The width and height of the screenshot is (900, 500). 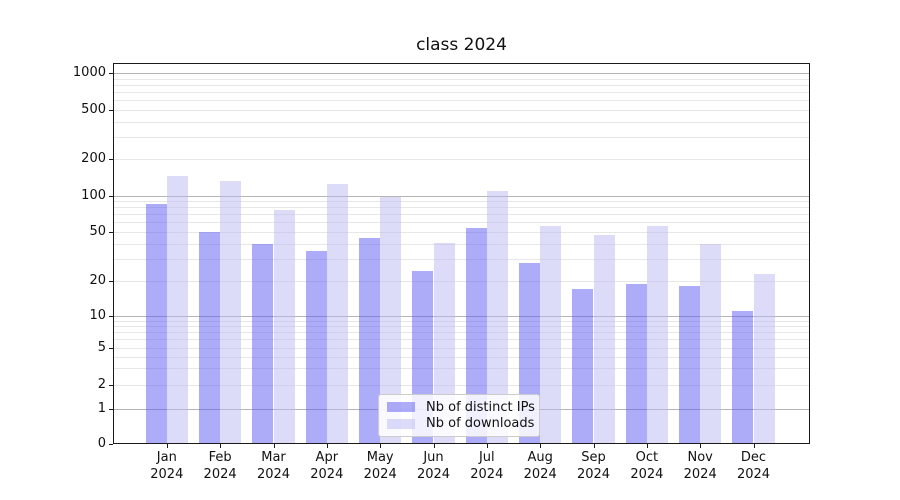 What do you see at coordinates (177, 309) in the screenshot?
I see `bar-downloads-jan` at bounding box center [177, 309].